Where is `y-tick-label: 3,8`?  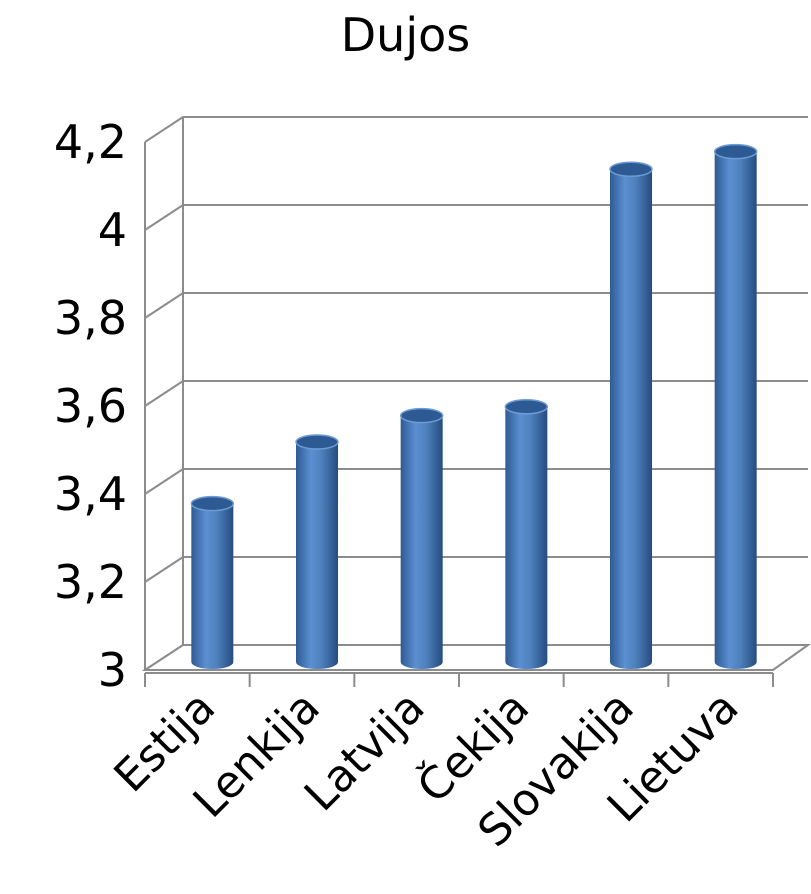
y-tick-label: 3,8 is located at coordinates (90, 318).